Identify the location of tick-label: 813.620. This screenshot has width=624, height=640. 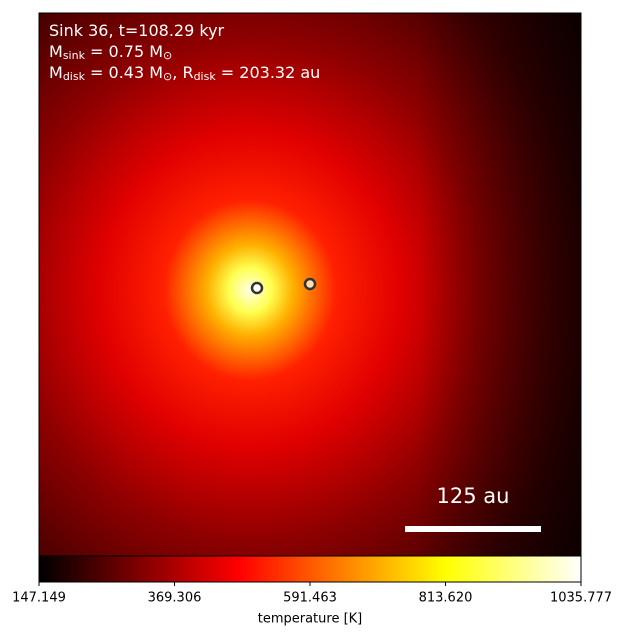
(446, 598).